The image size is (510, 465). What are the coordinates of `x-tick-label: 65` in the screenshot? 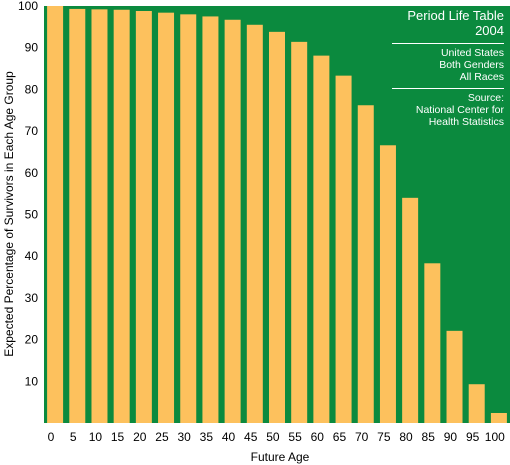 It's located at (340, 437).